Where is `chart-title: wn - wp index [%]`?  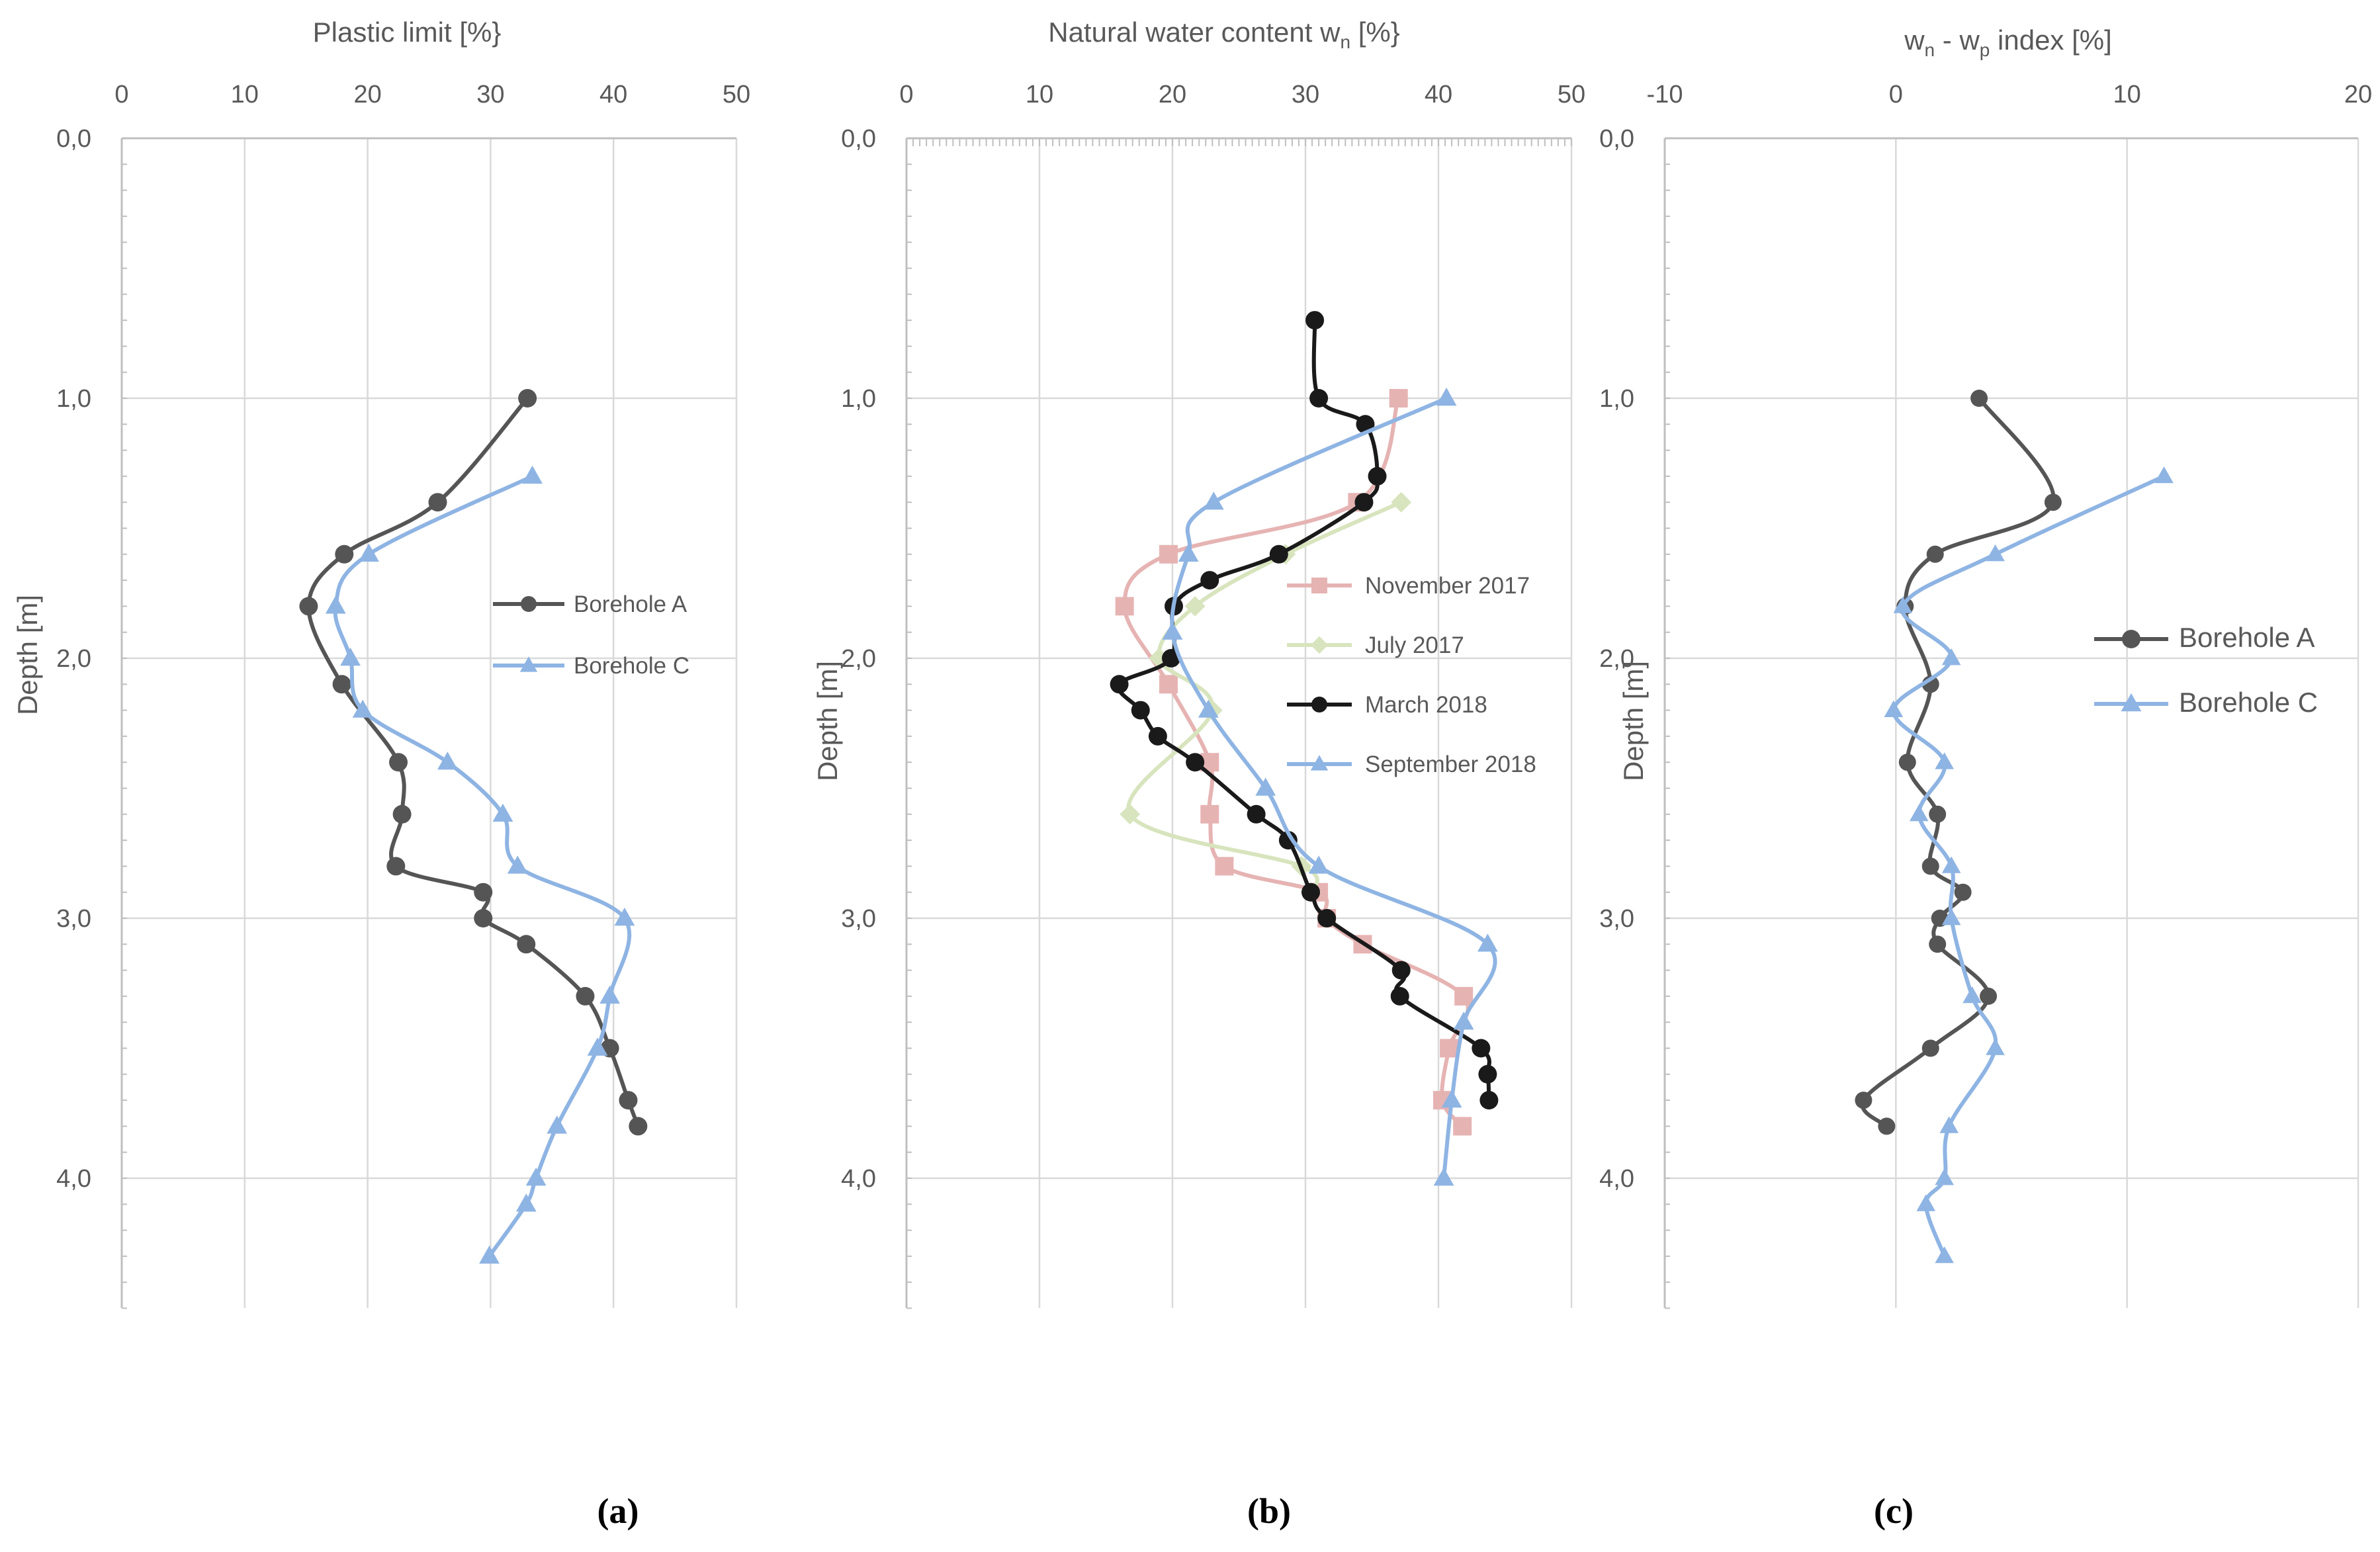 chart-title: wn - wp index [%] is located at coordinates (2008, 42).